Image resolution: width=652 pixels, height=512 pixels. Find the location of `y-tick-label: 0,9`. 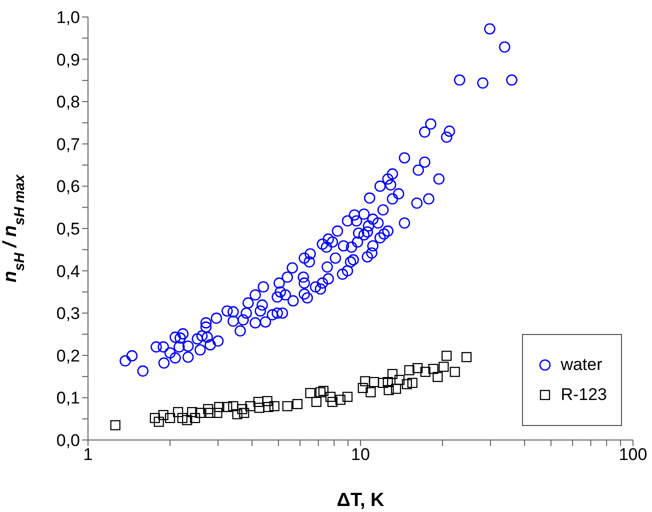

y-tick-label: 0,9 is located at coordinates (68, 60).